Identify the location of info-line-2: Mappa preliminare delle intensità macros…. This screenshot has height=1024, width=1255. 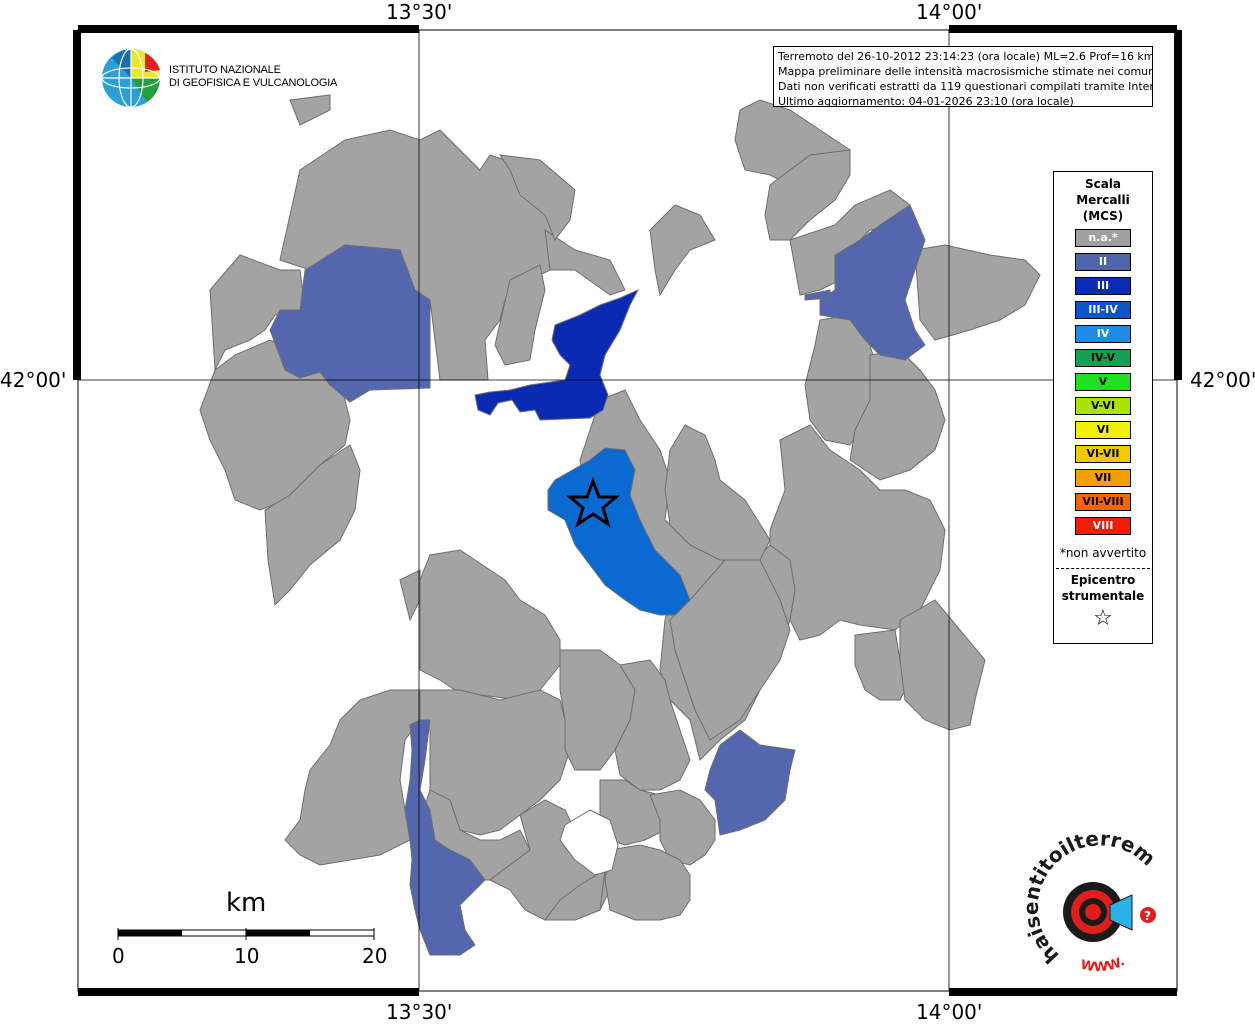
(965, 71).